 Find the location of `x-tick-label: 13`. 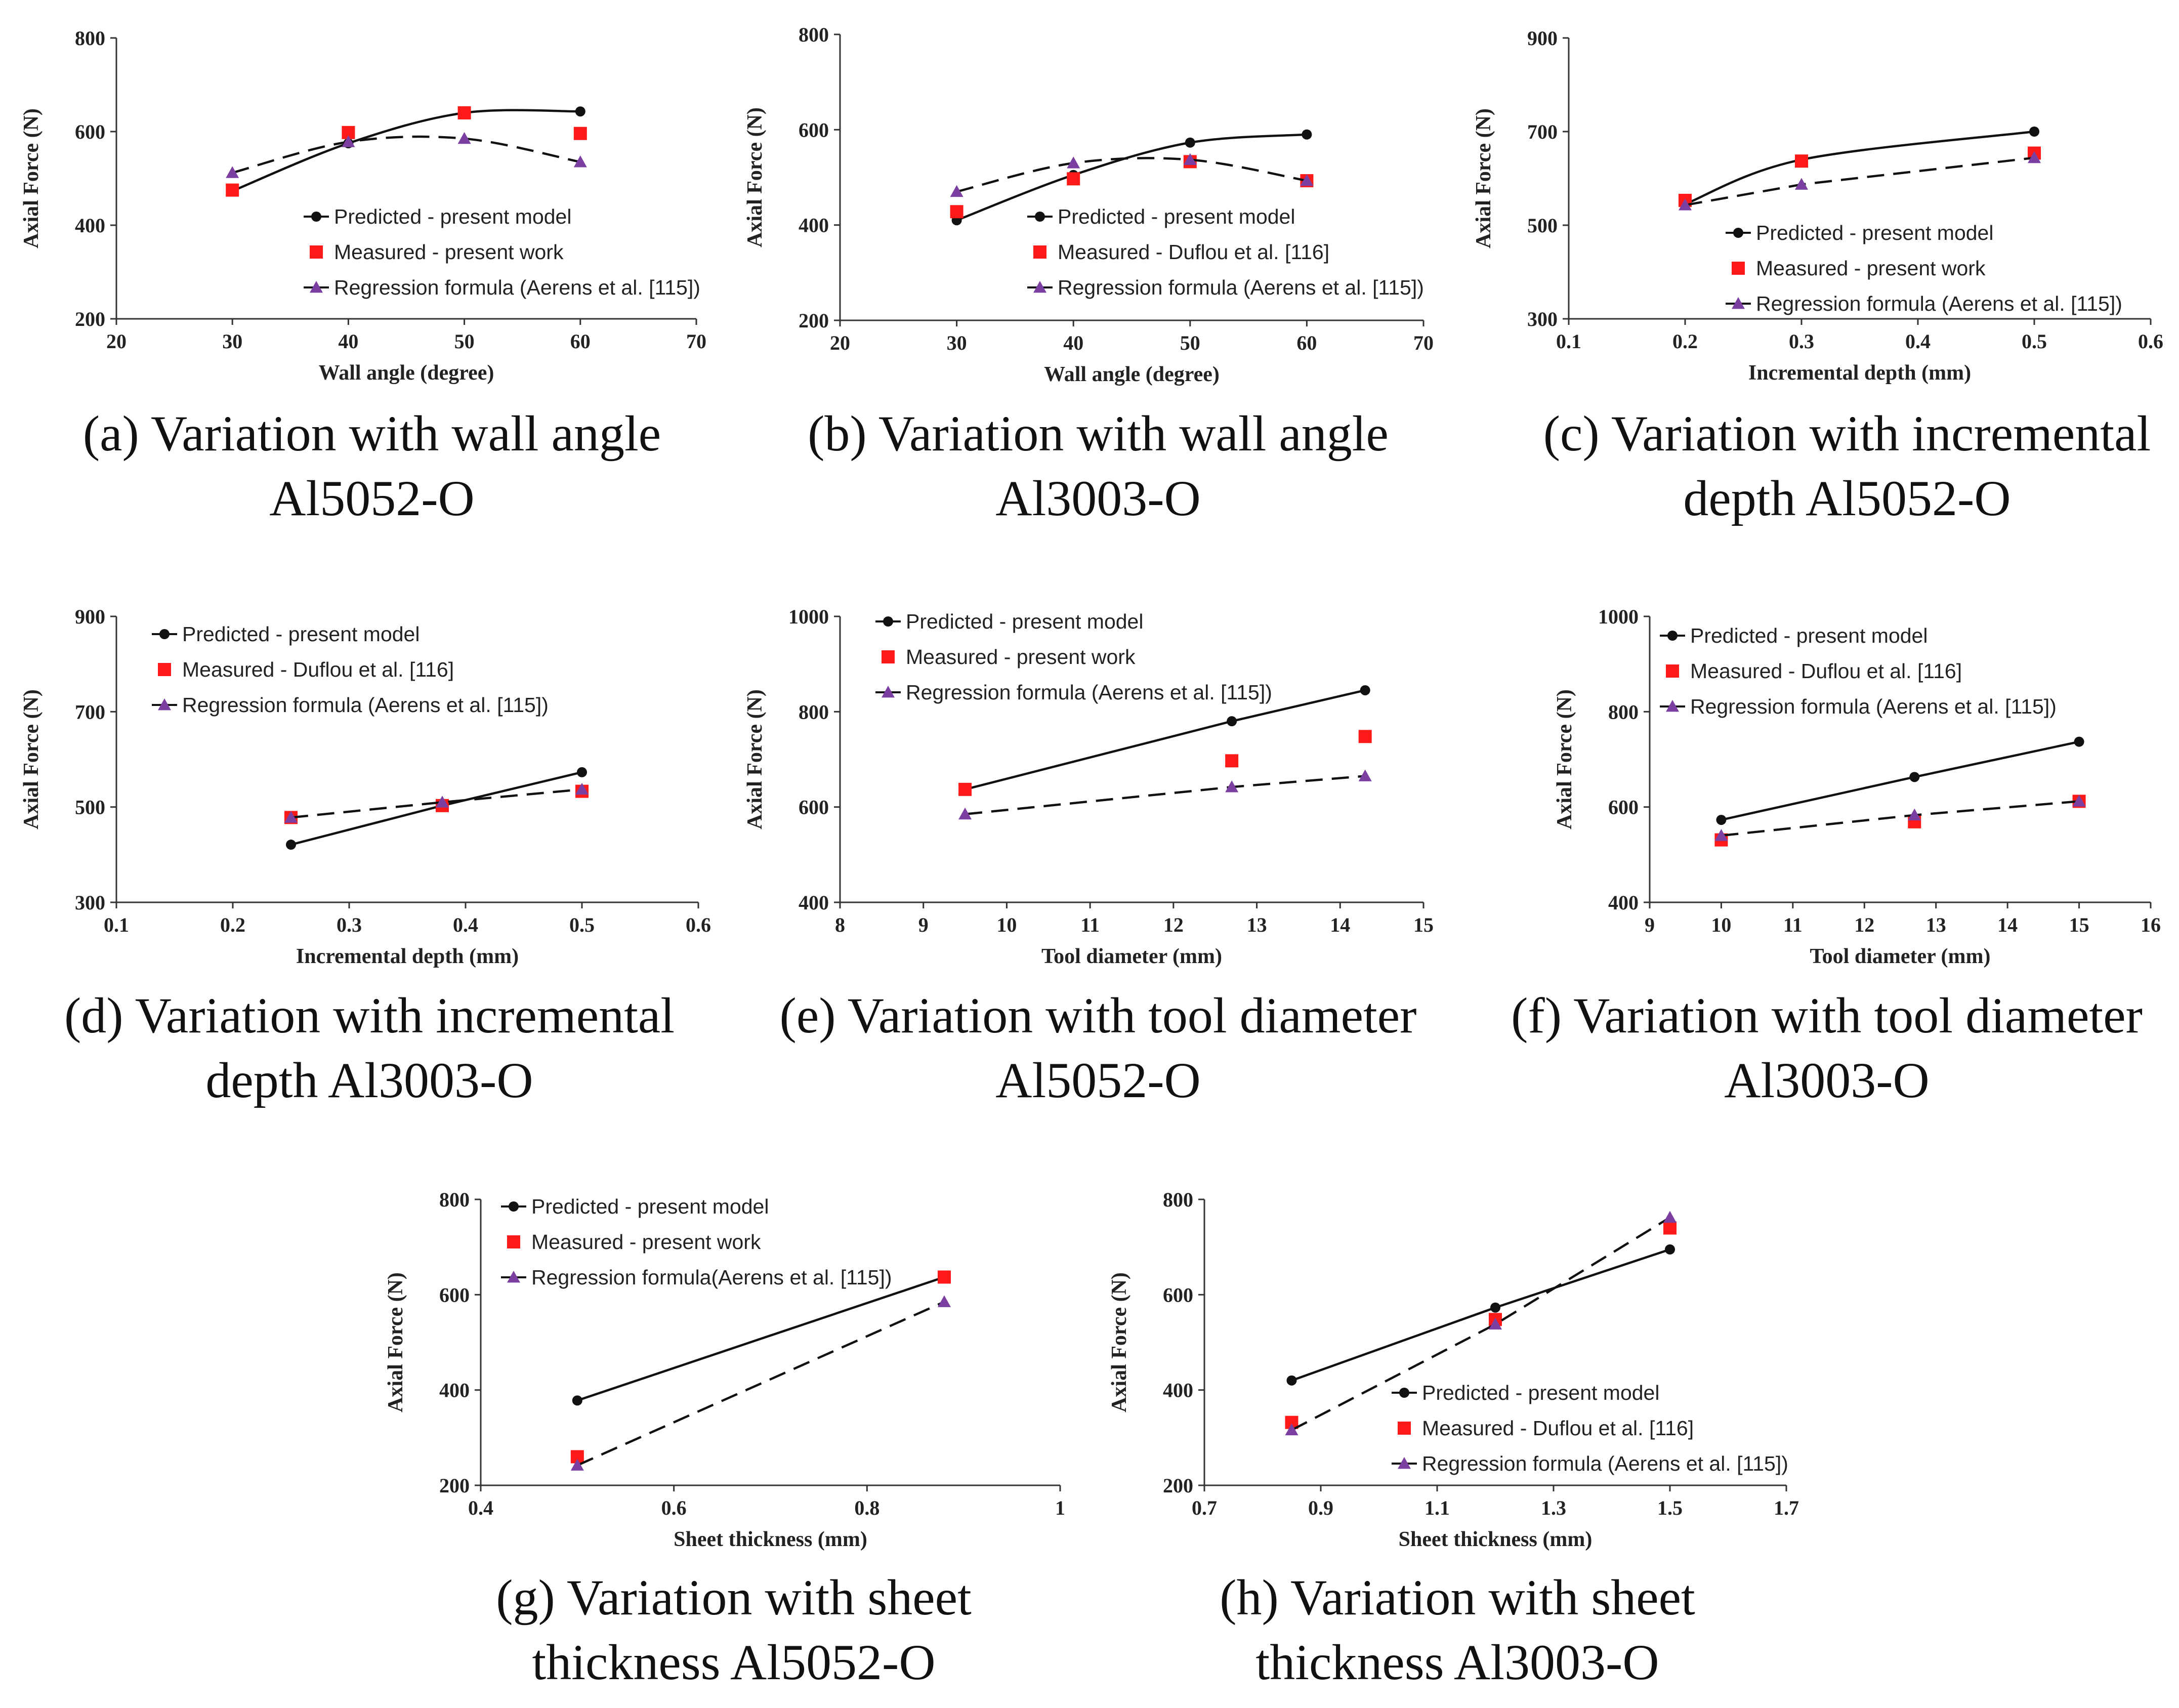

x-tick-label: 13 is located at coordinates (1257, 924).